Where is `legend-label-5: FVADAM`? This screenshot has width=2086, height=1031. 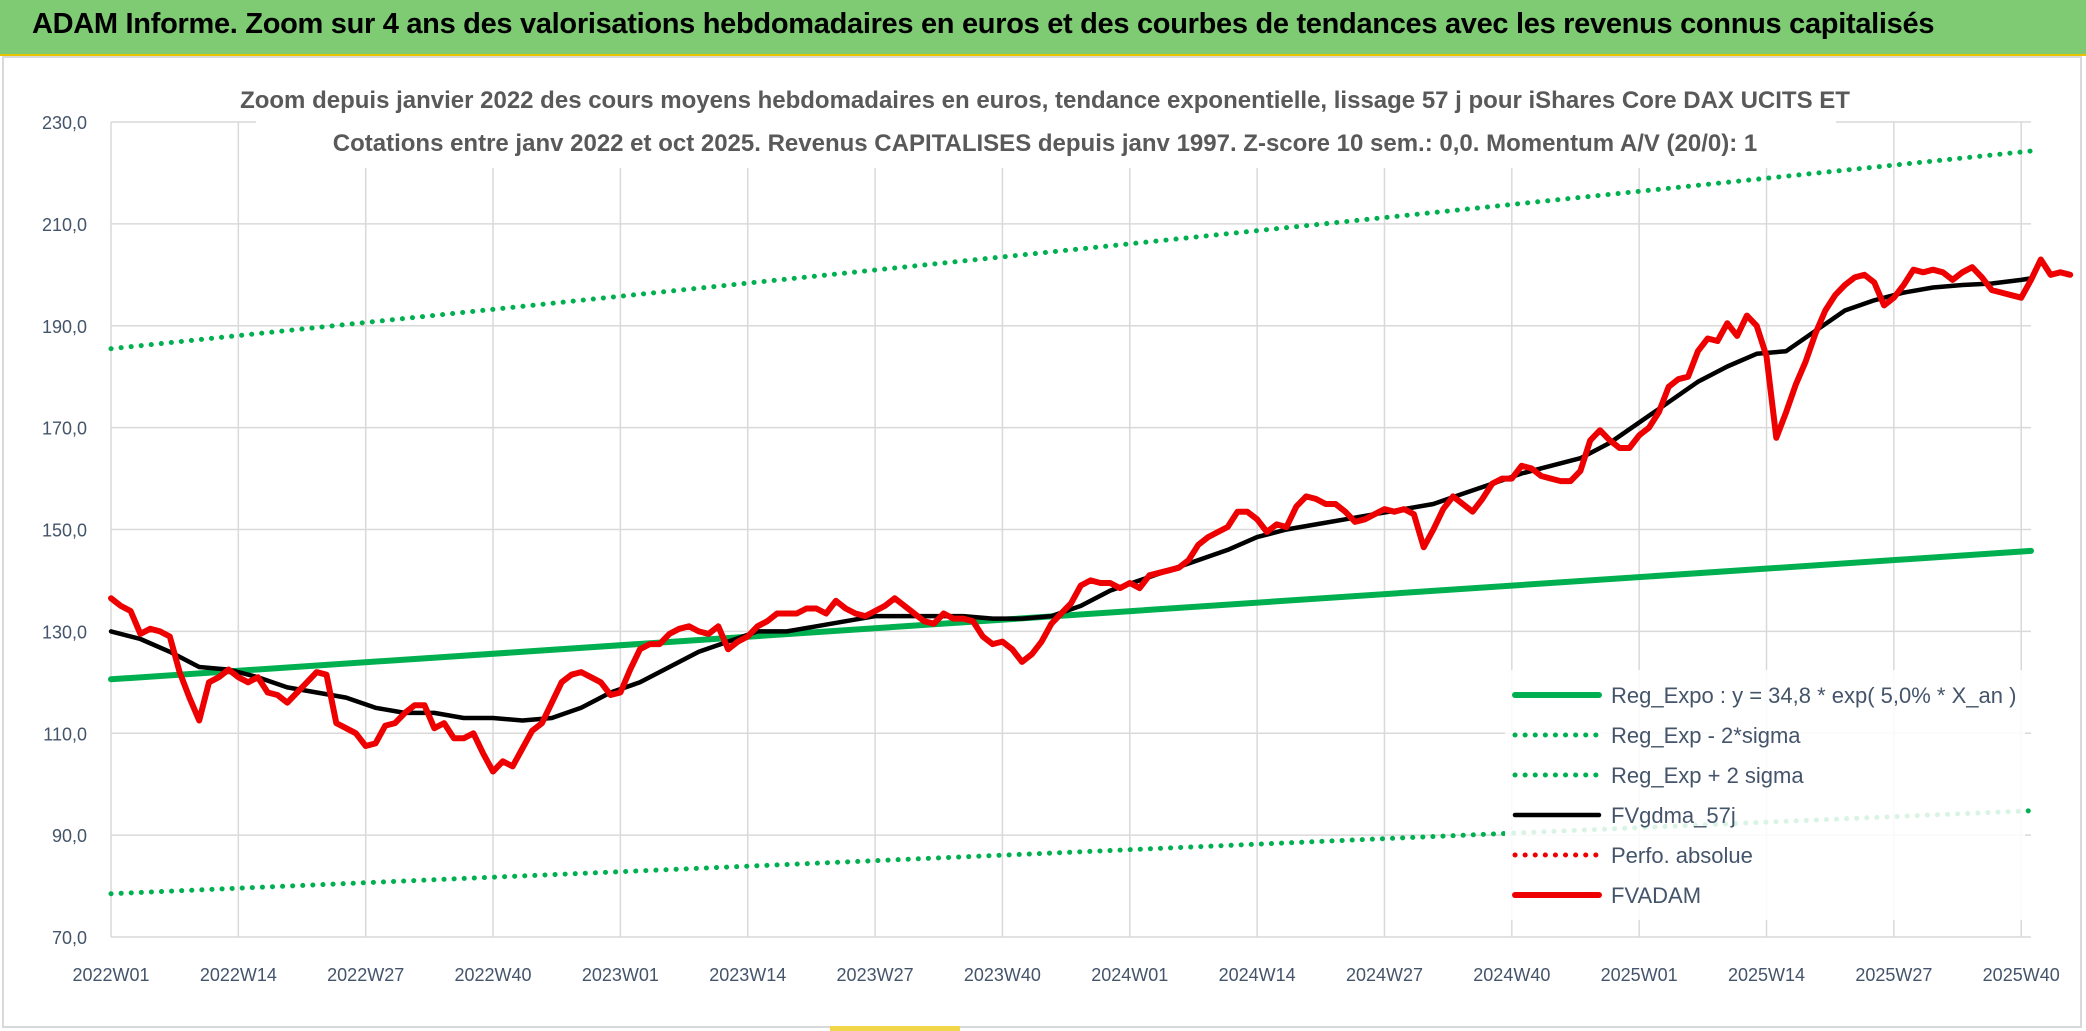 legend-label-5: FVADAM is located at coordinates (1656, 895).